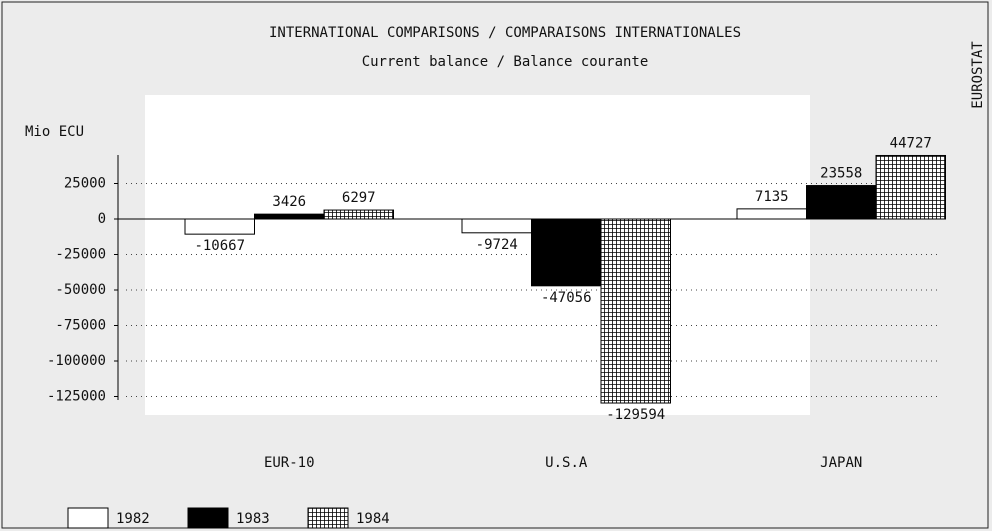 Image resolution: width=992 pixels, height=531 pixels. Describe the element at coordinates (102, 219) in the screenshot. I see `y-tick-label: 0` at that location.